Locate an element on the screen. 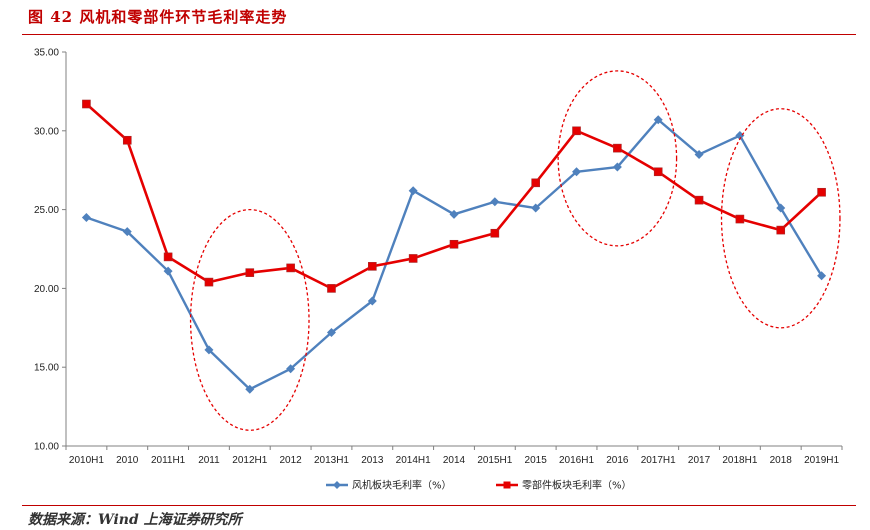 The height and width of the screenshot is (530, 870). y-tick-label: 30.00 is located at coordinates (46, 131).